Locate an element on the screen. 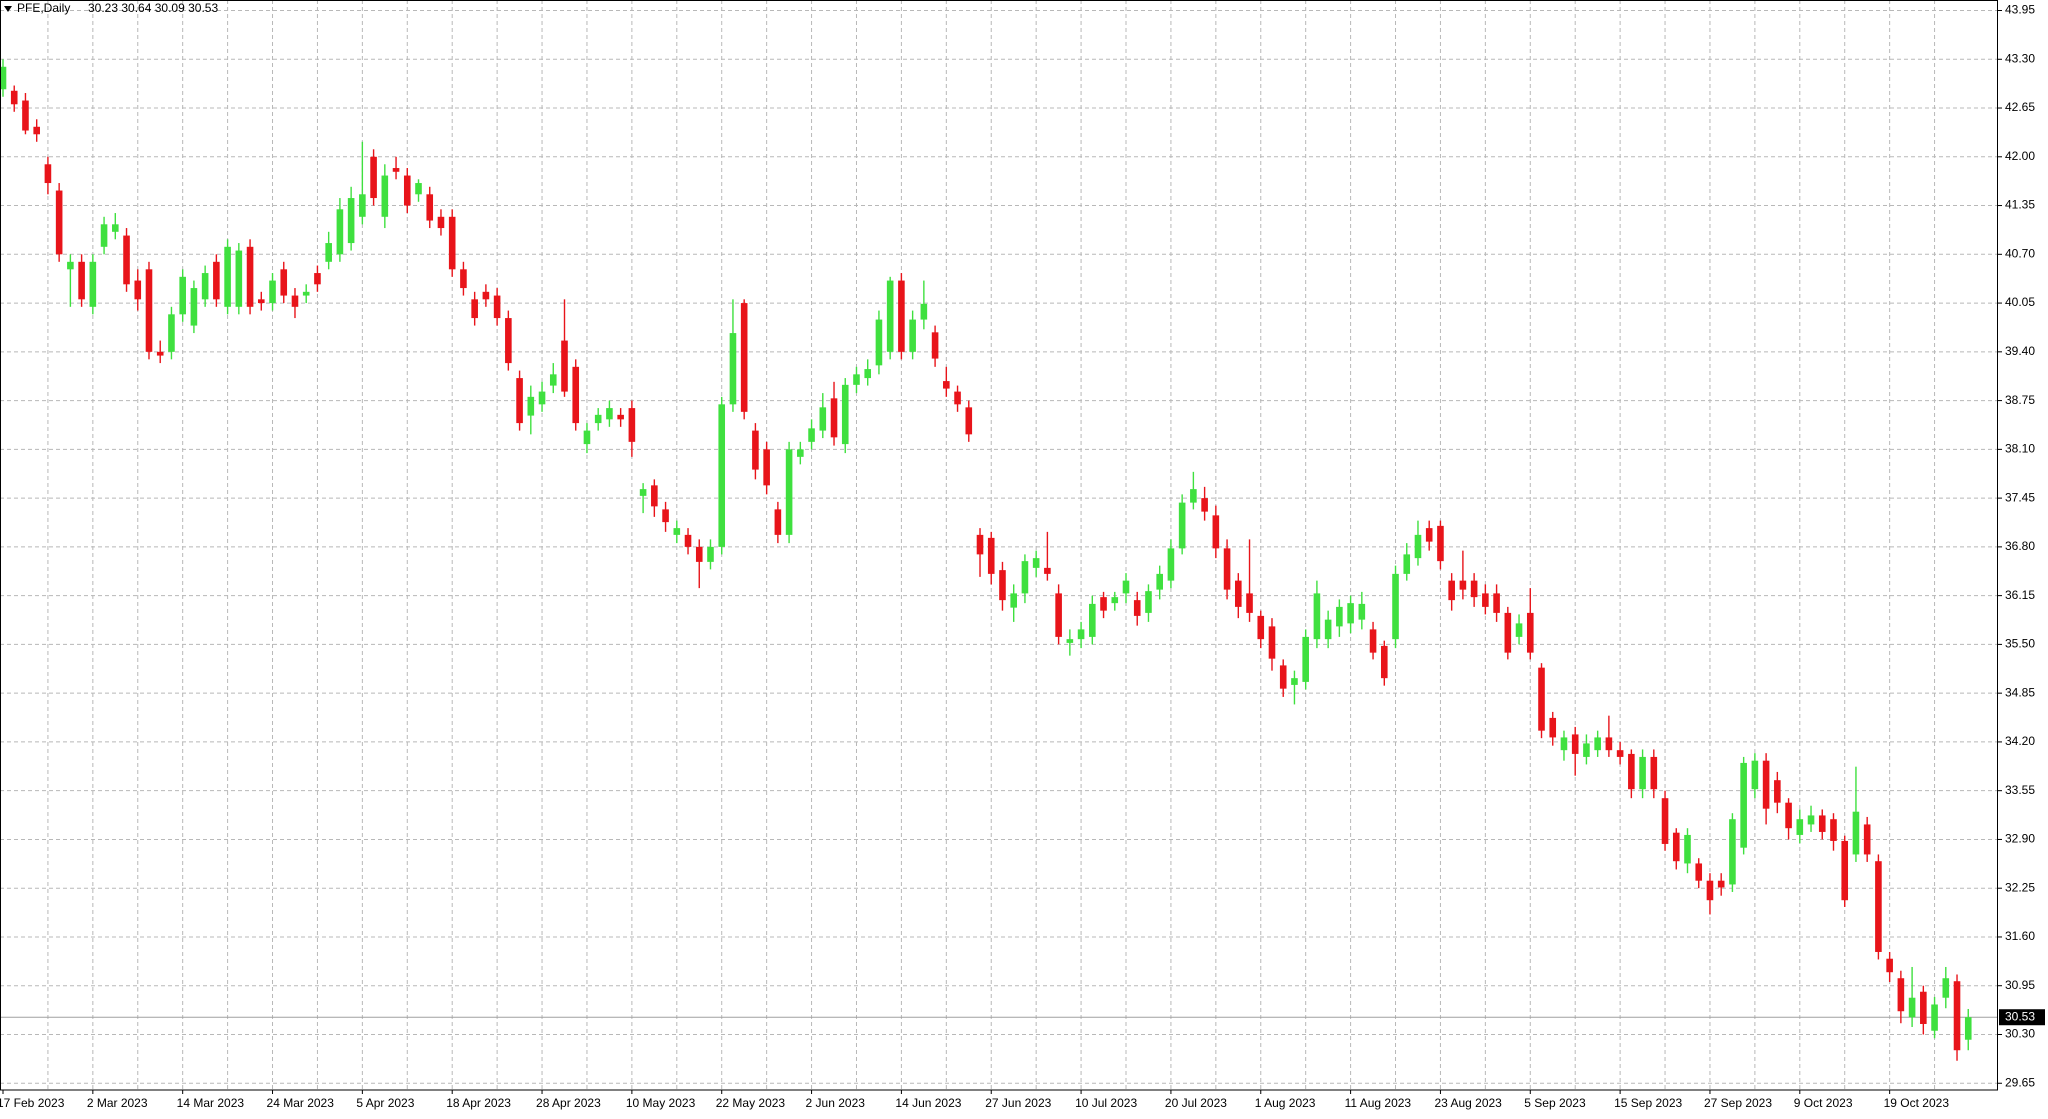 The image size is (2048, 1119). menu-icon is located at coordinates (8, 9).